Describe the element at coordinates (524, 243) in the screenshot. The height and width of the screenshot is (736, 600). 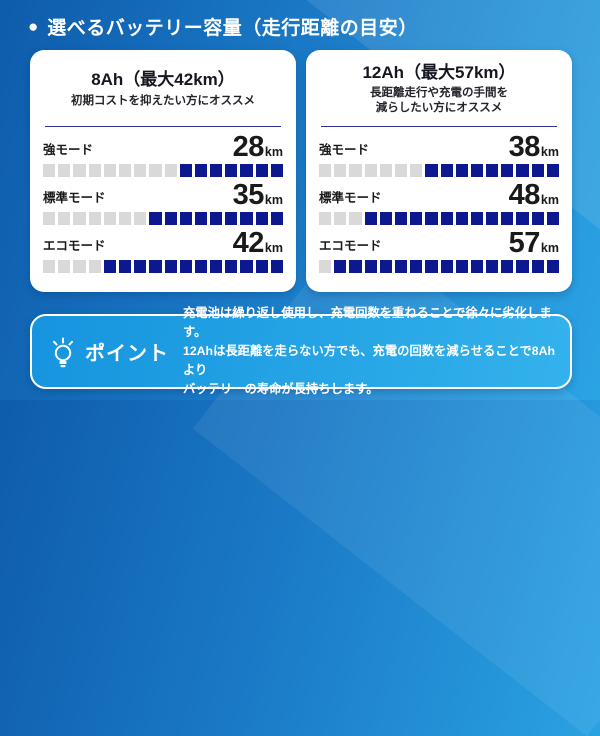
I see `distance-number: 57` at that location.